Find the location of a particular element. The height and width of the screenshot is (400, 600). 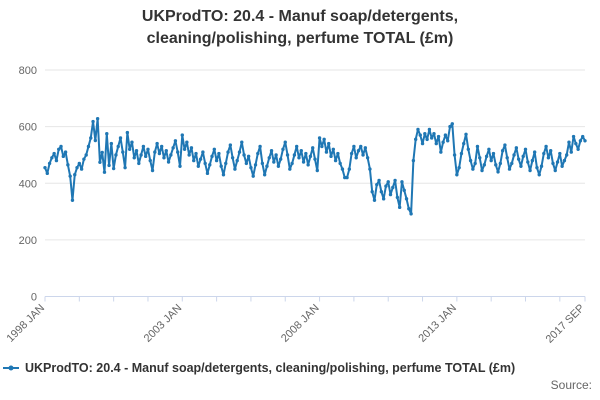

x-axis-label-1998-jan: 1998 JAN is located at coordinates (25, 323).